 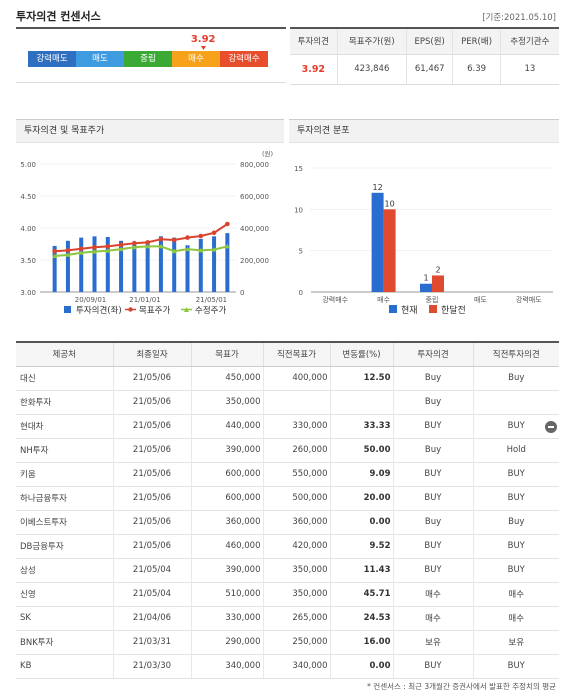 What do you see at coordinates (52, 59) in the screenshot?
I see `opinion-segment: 강력매도` at bounding box center [52, 59].